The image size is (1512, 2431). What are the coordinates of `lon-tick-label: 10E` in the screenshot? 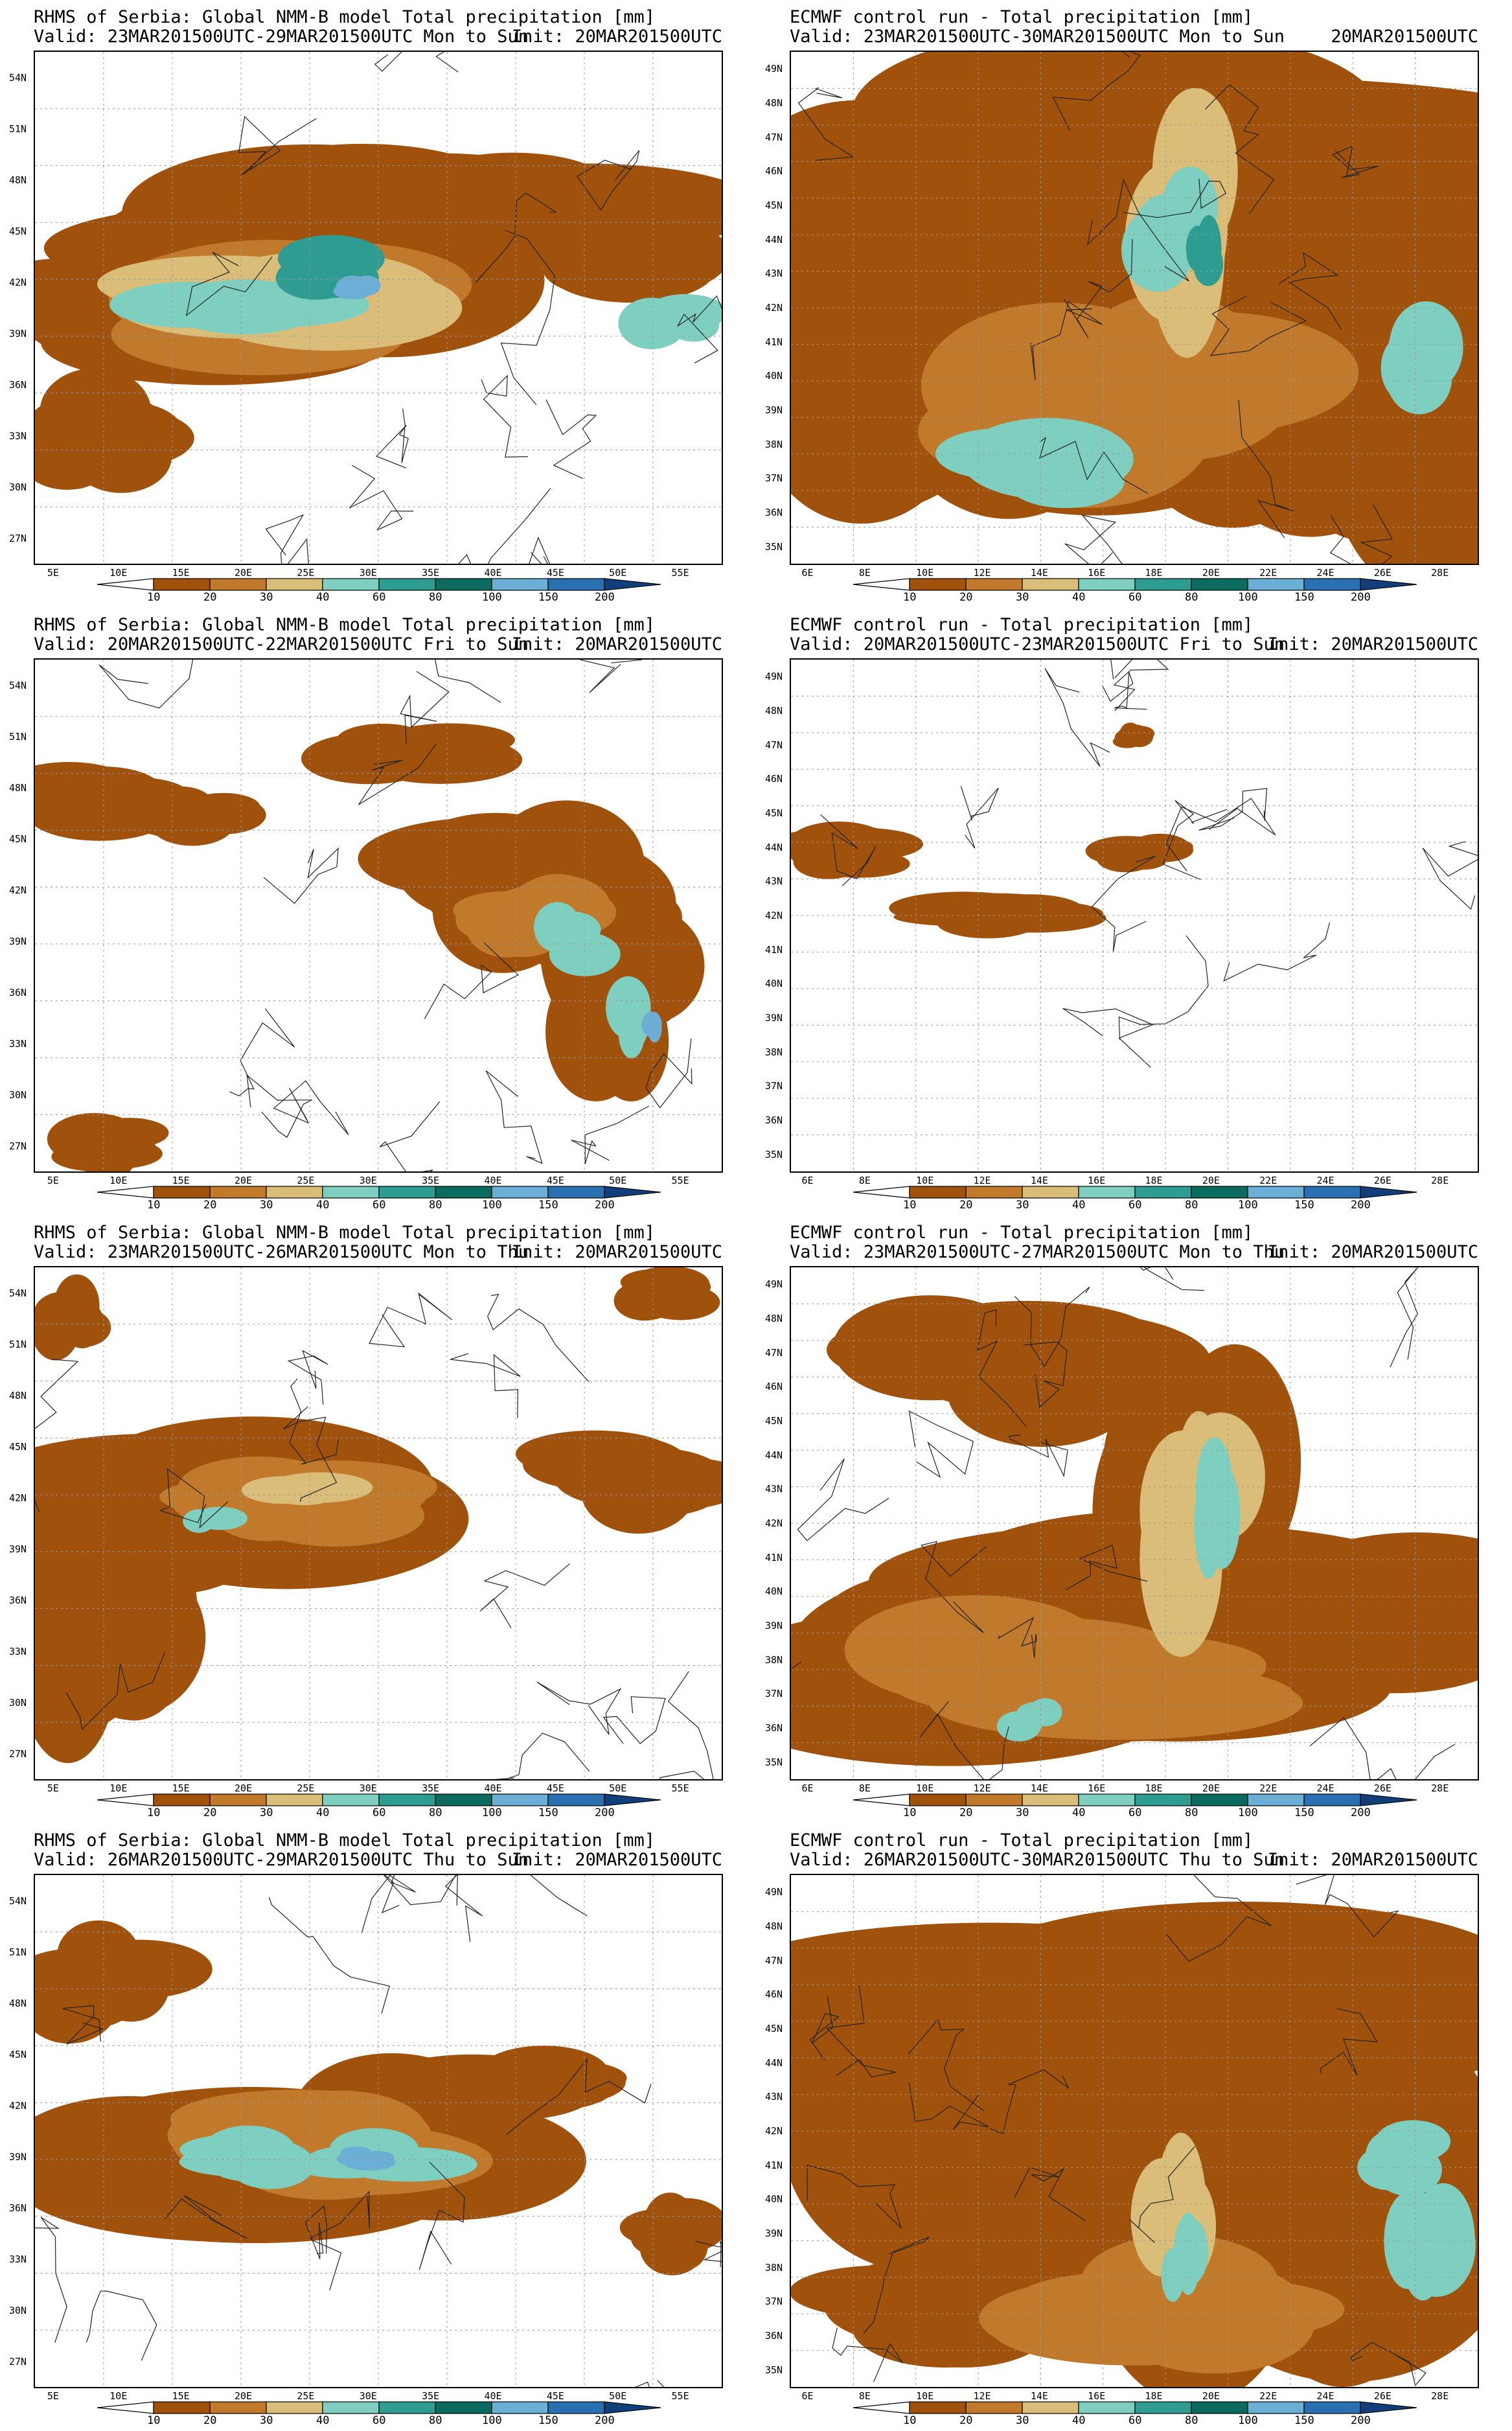 It's located at (118, 2396).